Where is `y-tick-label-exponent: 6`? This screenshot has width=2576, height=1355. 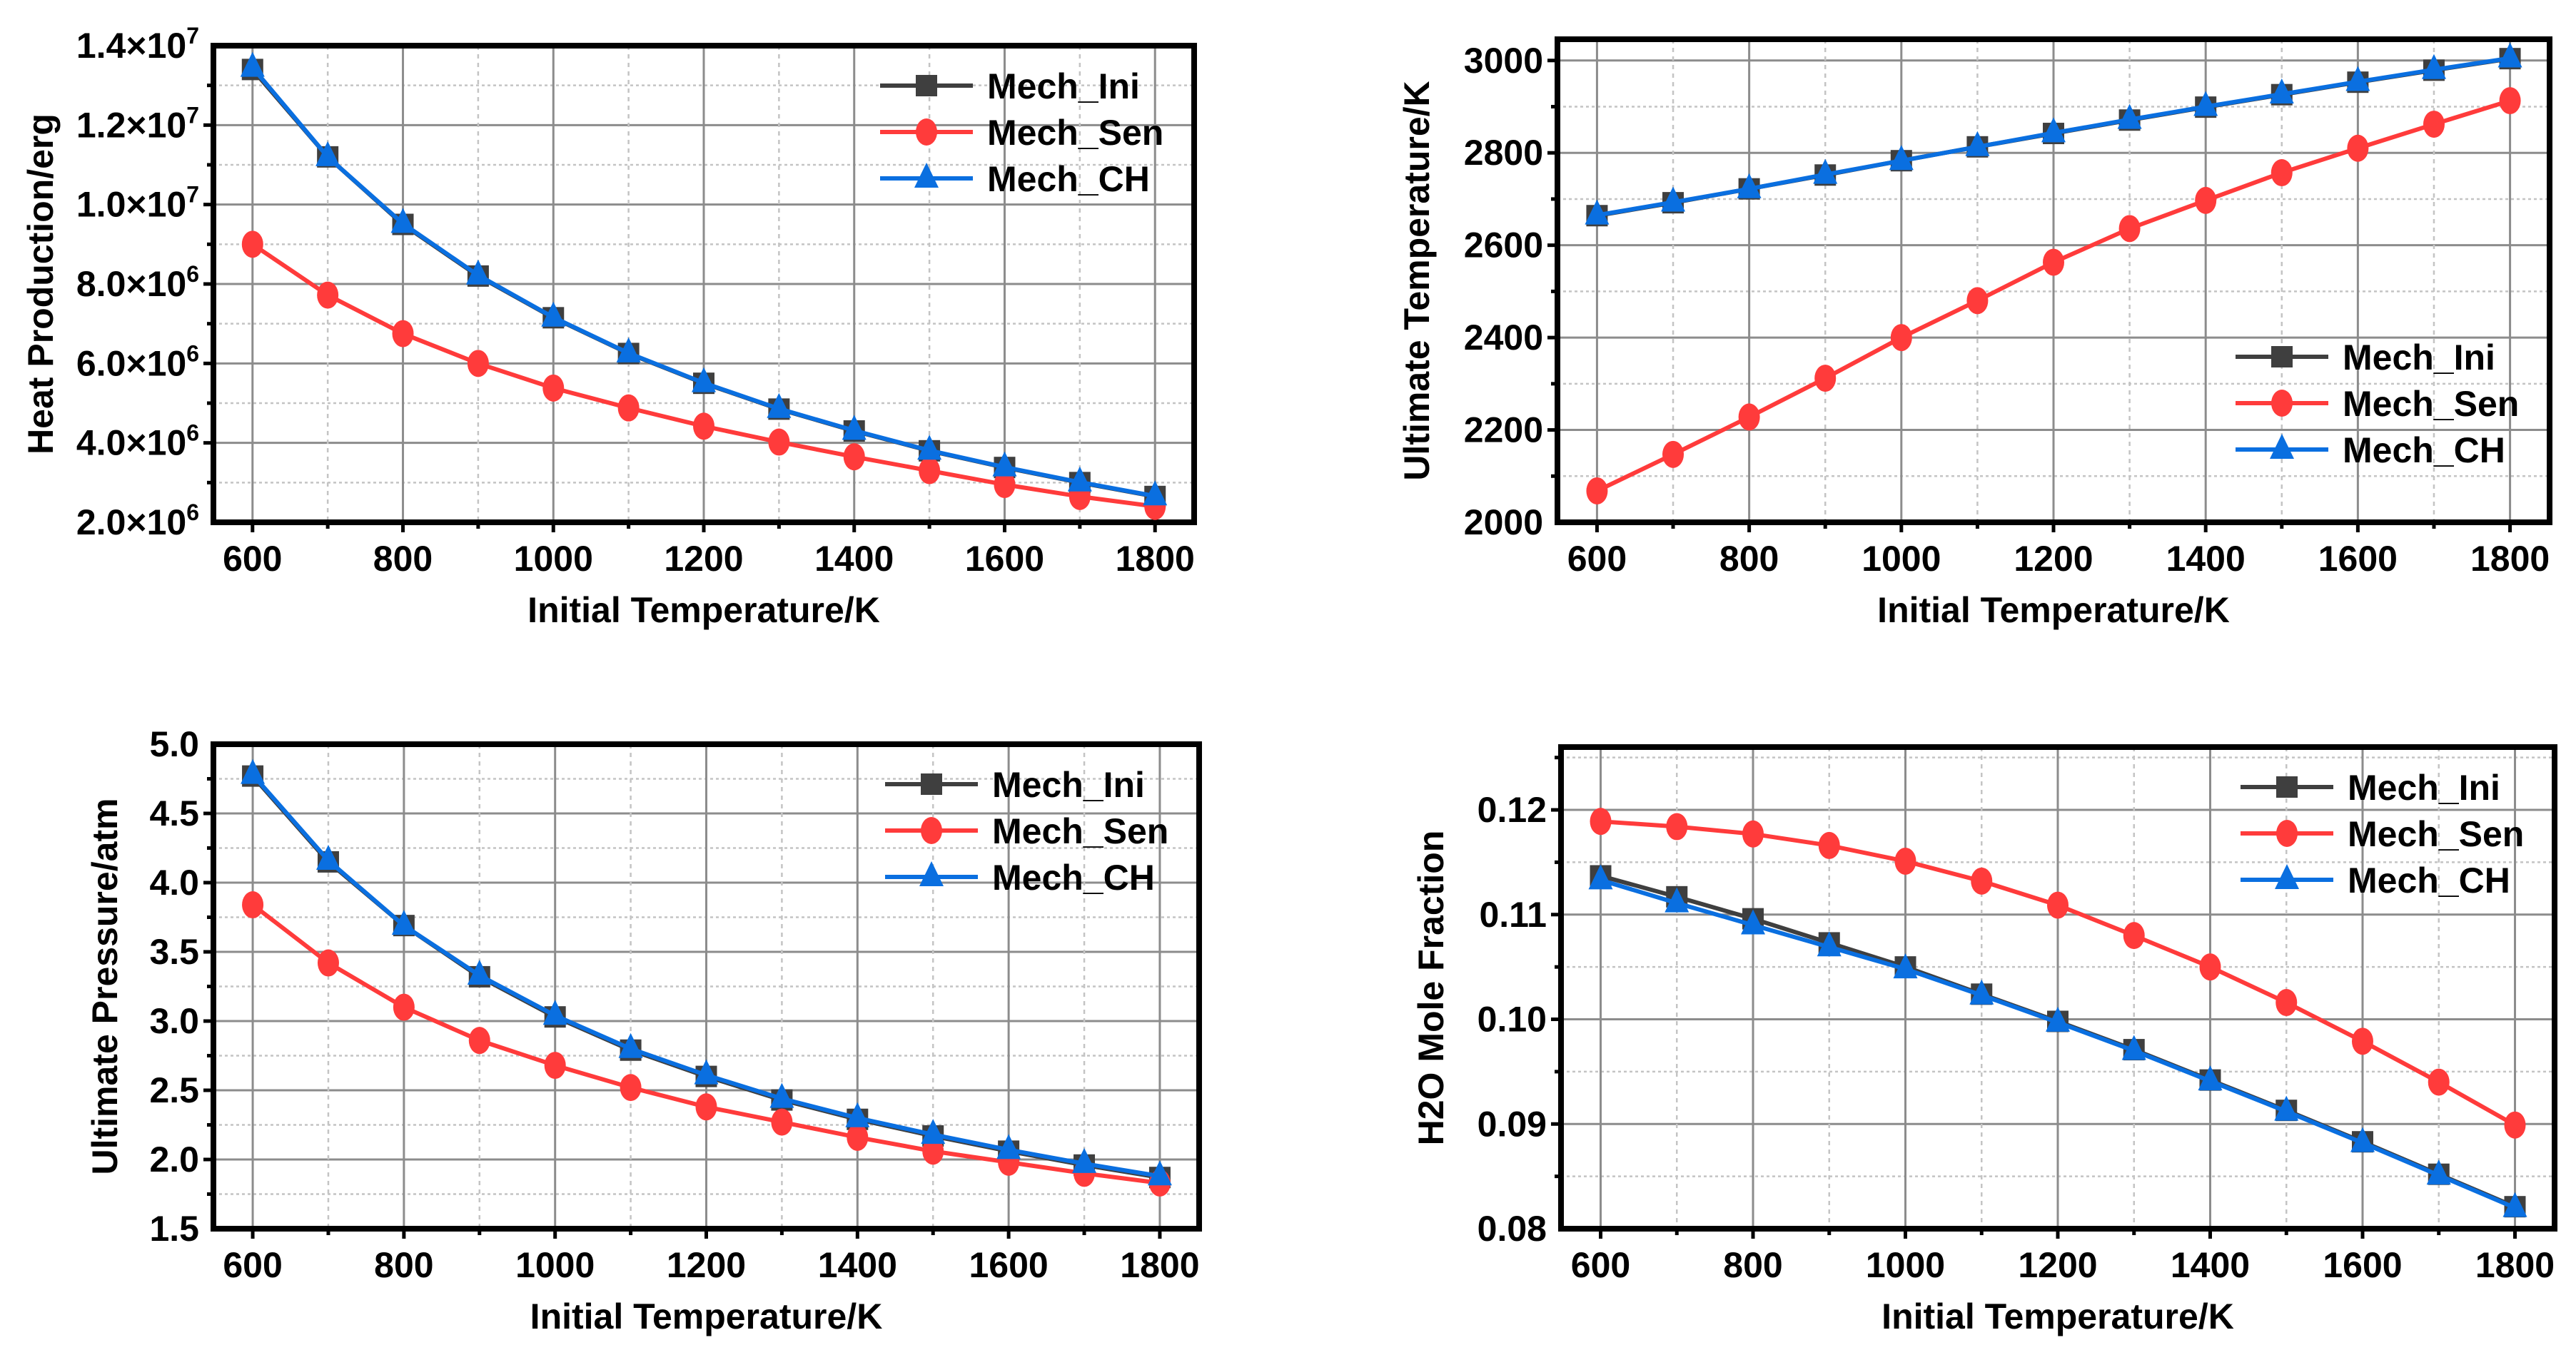
y-tick-label-exponent: 6 is located at coordinates (192, 433).